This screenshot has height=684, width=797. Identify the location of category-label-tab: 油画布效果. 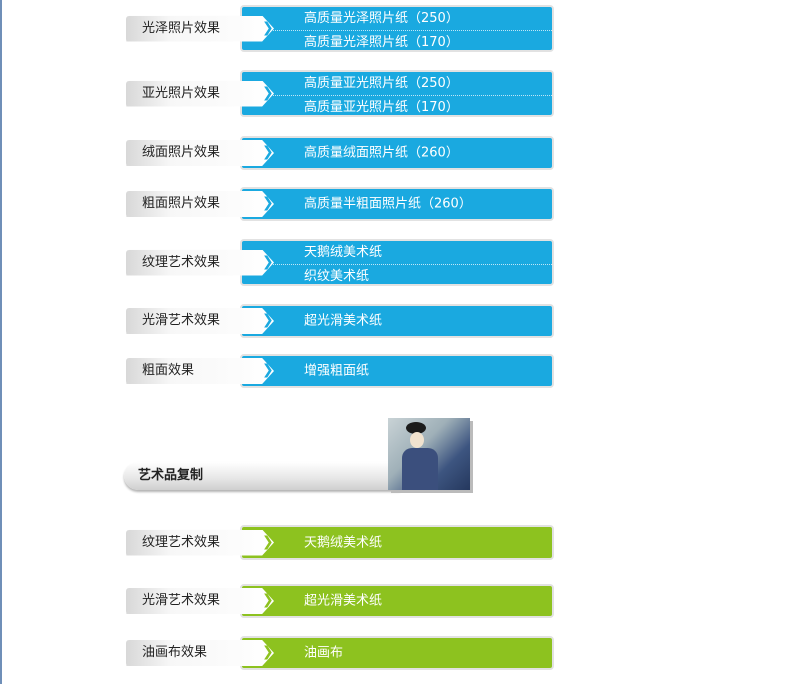
(200, 653).